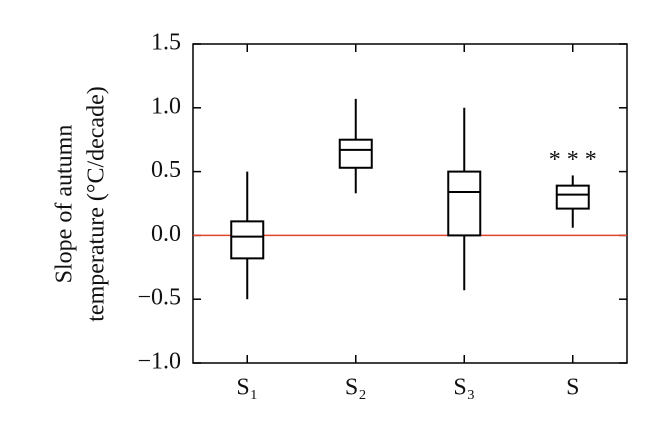  Describe the element at coordinates (573, 160) in the screenshot. I see `annotation: * * *` at that location.